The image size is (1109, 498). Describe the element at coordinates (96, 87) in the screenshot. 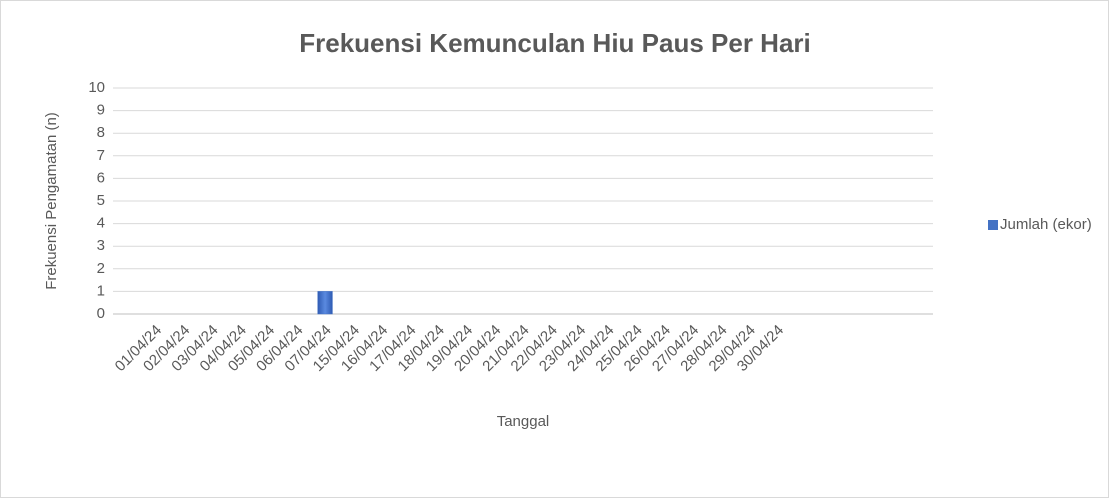

I see `y-tick-label: 10` at that location.